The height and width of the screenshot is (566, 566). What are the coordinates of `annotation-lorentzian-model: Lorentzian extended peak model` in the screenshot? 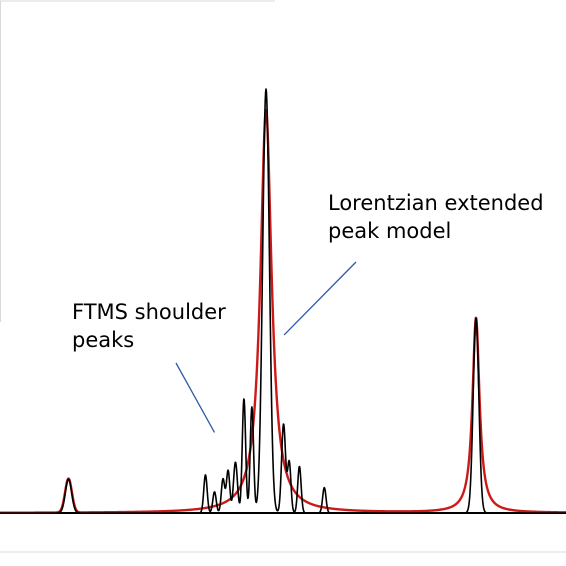 It's located at (436, 217).